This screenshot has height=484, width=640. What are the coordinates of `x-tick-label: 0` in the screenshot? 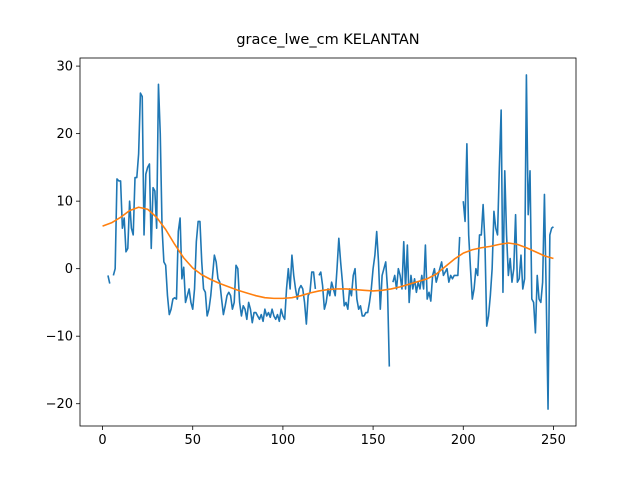 It's located at (102, 440).